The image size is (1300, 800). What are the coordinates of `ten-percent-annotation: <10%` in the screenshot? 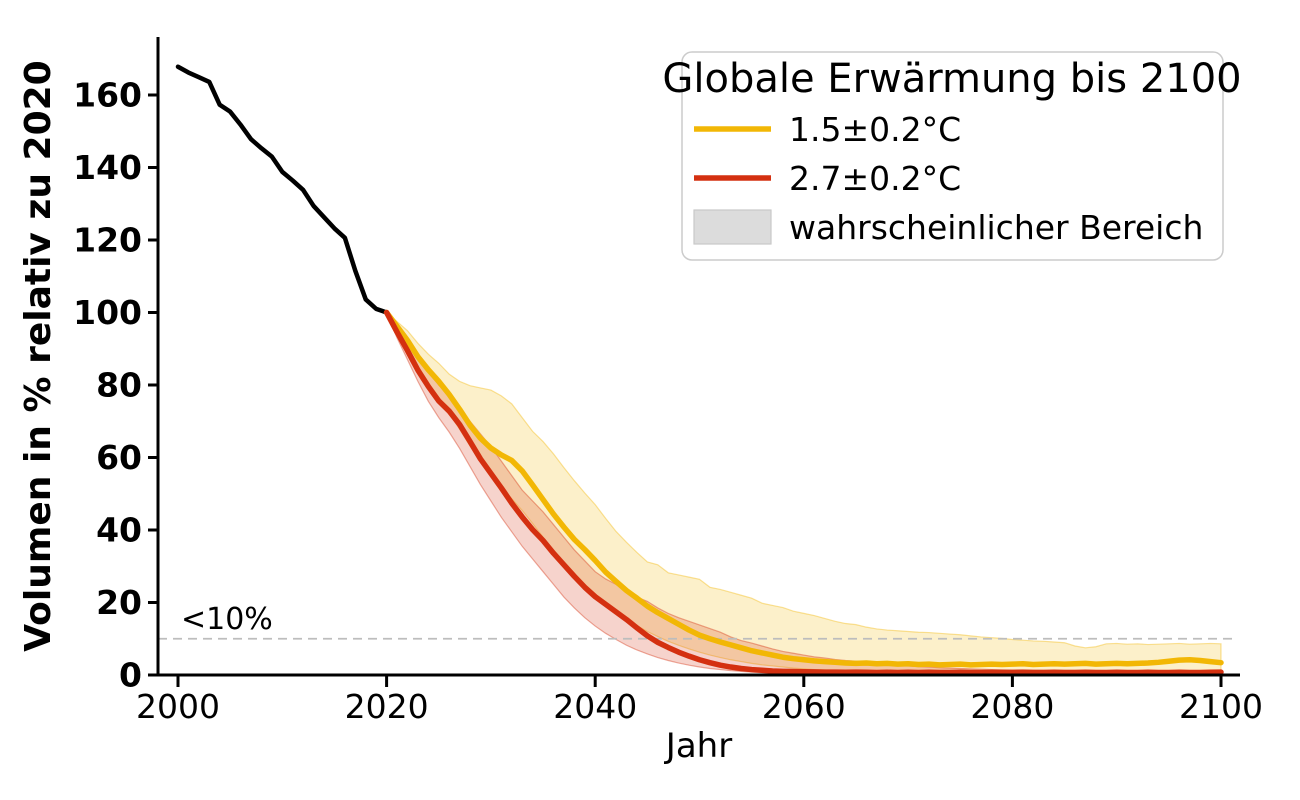 It's located at (227, 619).